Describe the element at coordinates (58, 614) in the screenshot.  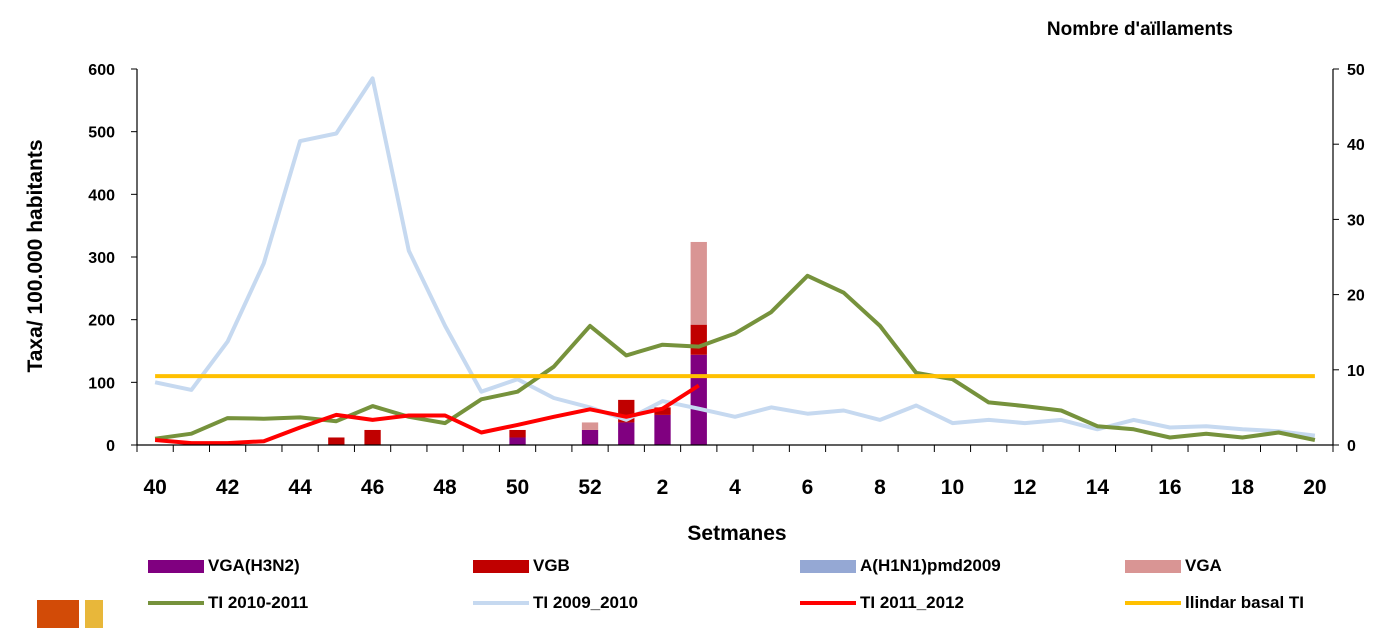
I see `decor-square-orange` at that location.